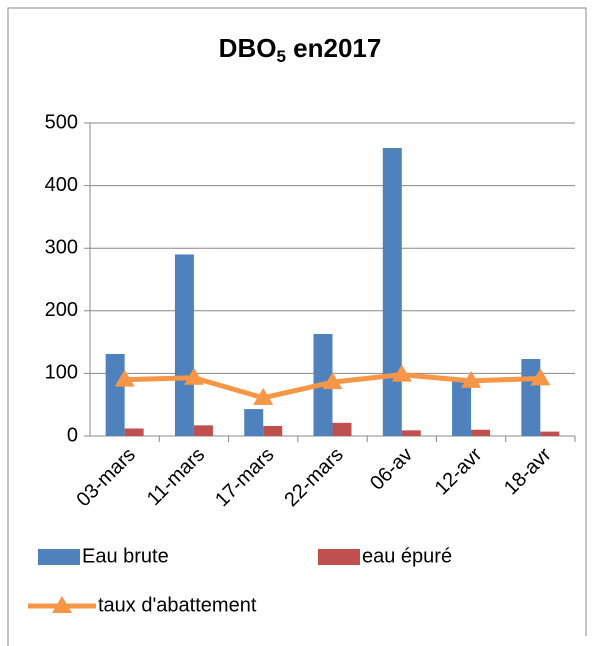 The height and width of the screenshot is (646, 594). I want to click on title-subscript: 5, so click(280, 56).